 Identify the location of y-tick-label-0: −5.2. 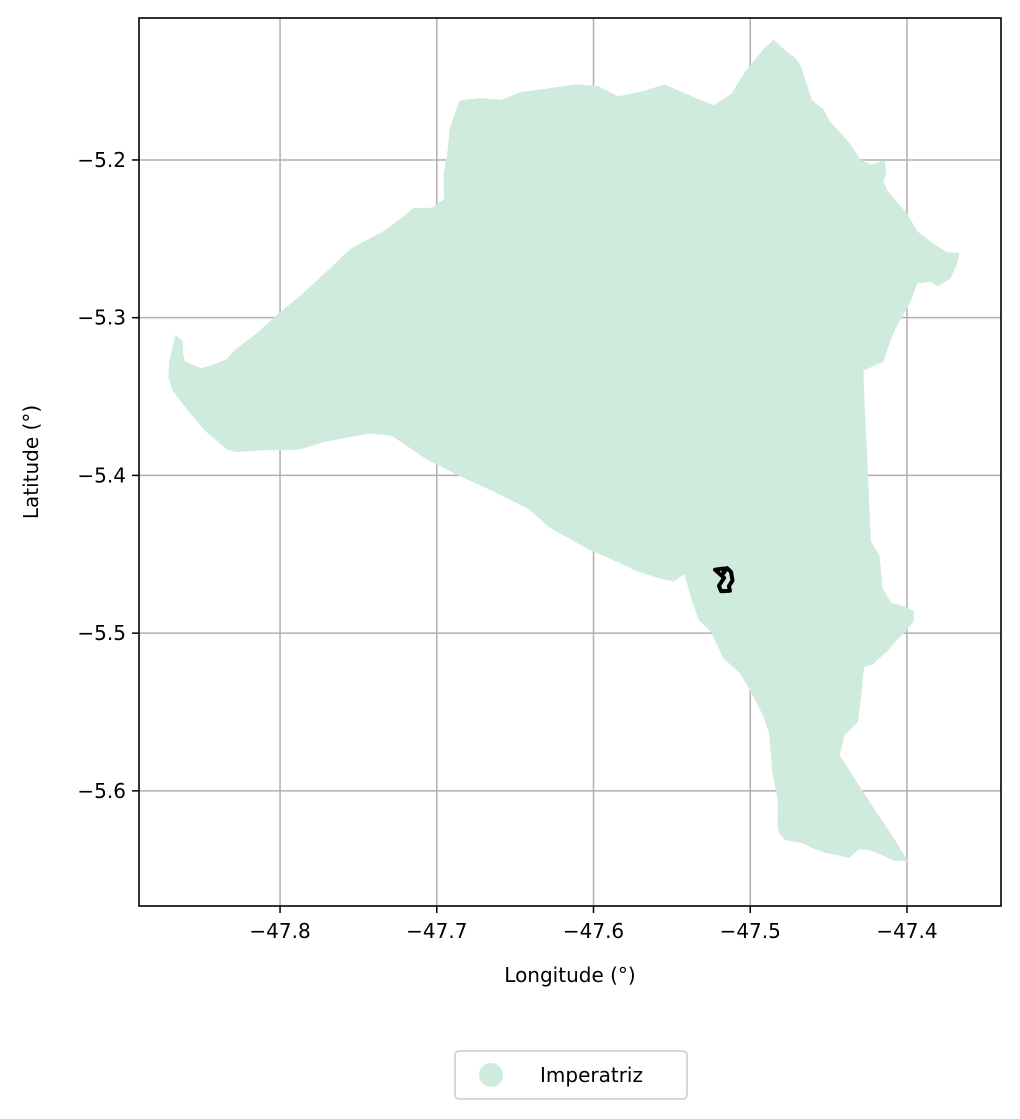
(101, 160).